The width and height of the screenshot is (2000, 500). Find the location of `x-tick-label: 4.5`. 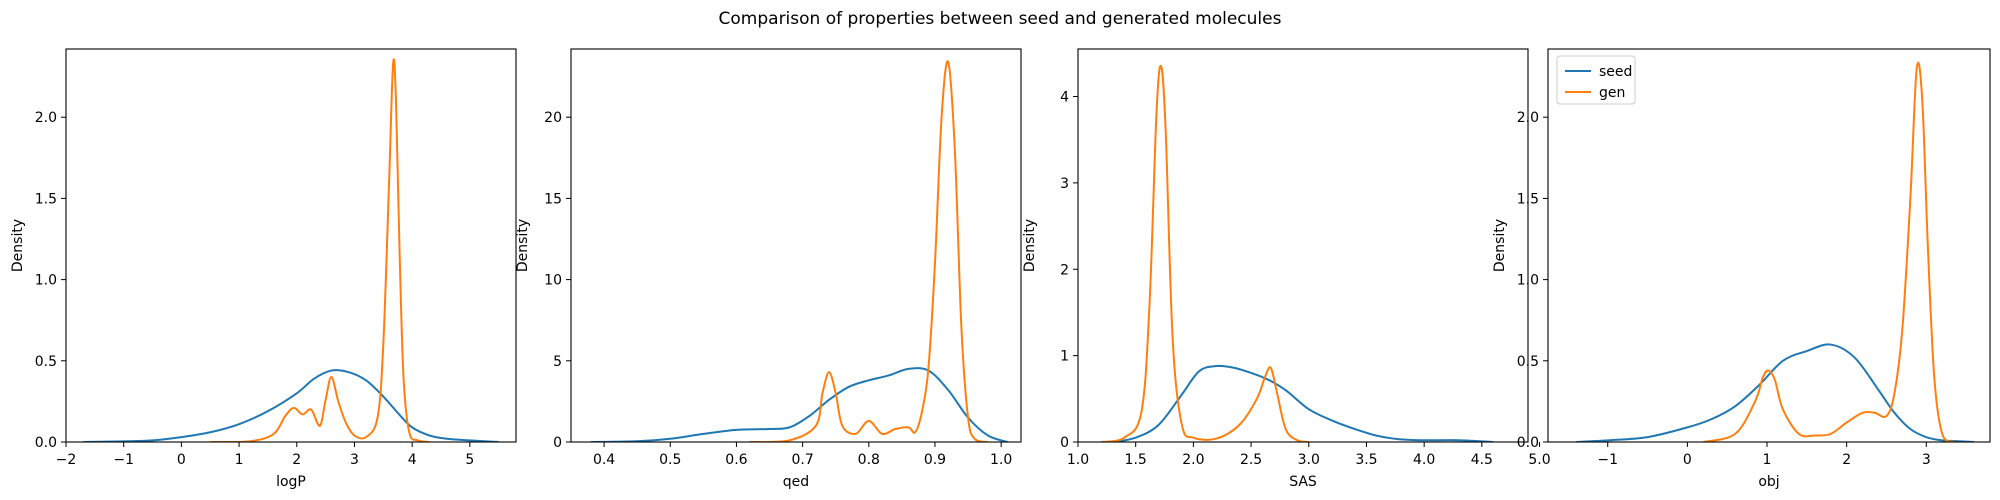

x-tick-label: 4.5 is located at coordinates (1482, 460).